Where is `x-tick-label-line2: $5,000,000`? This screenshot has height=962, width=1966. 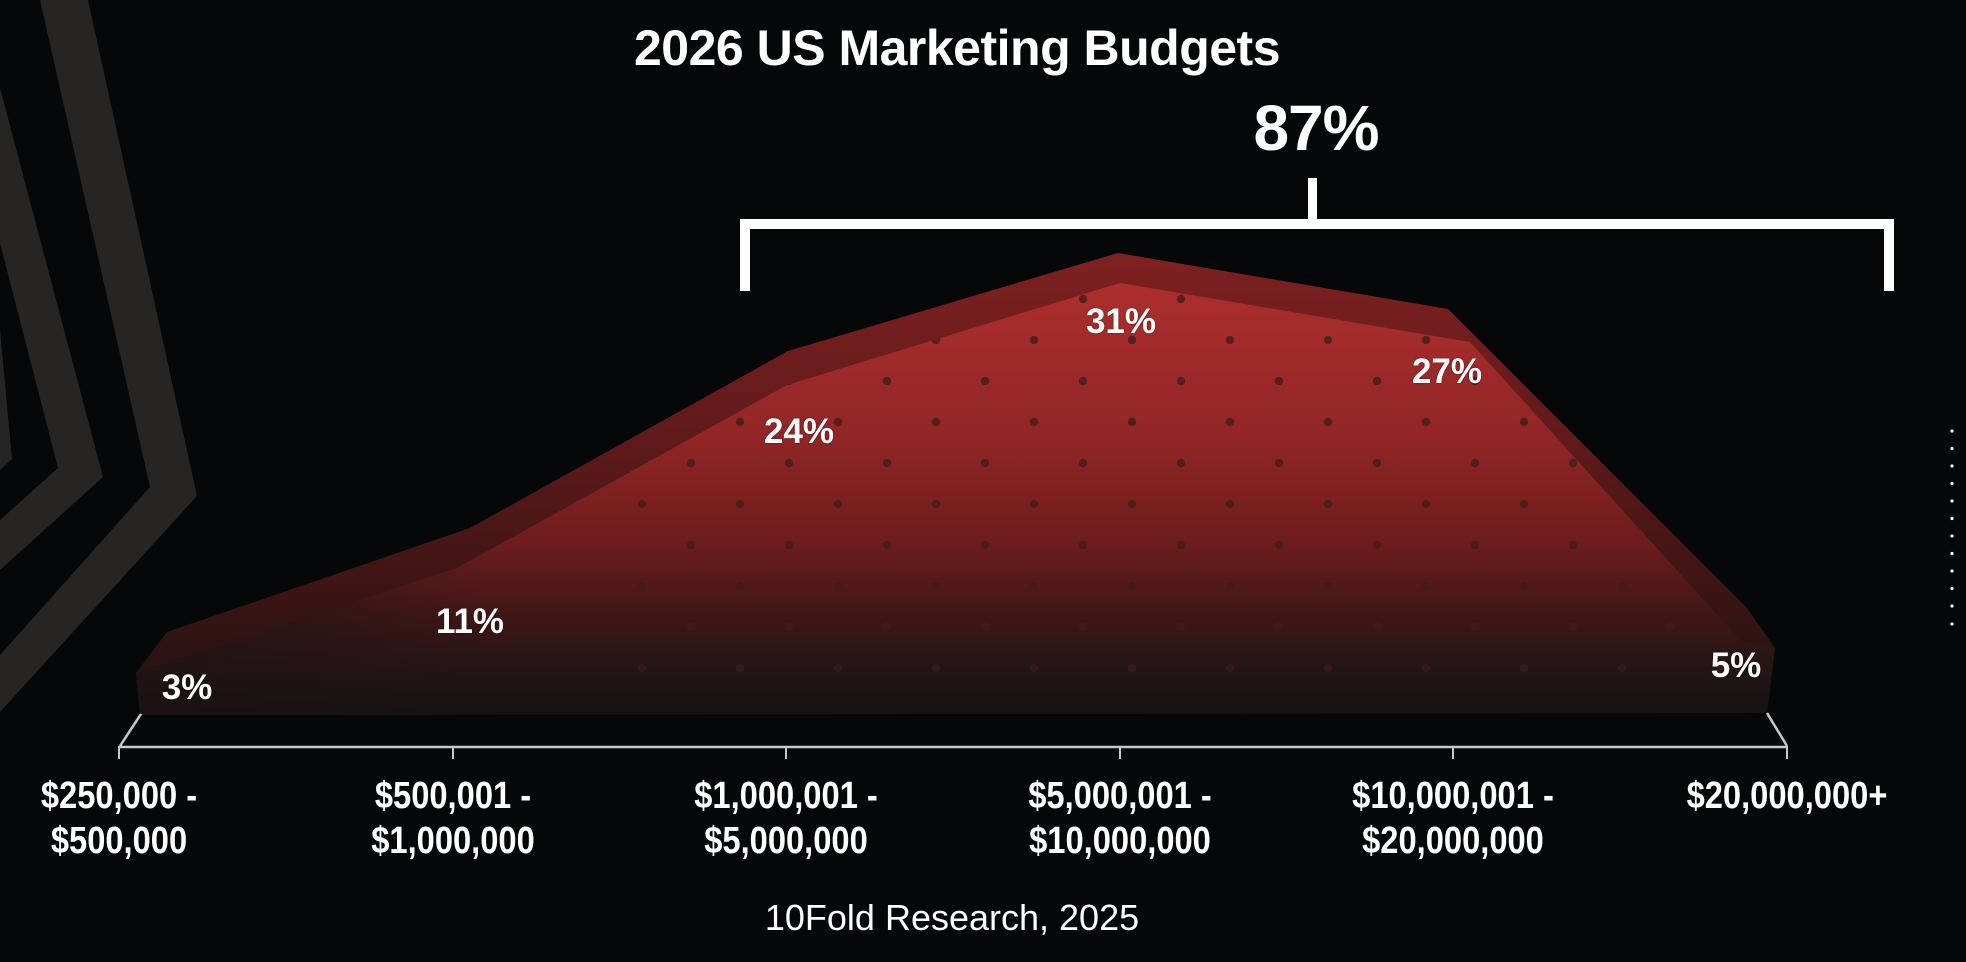 x-tick-label-line2: $5,000,000 is located at coordinates (786, 841).